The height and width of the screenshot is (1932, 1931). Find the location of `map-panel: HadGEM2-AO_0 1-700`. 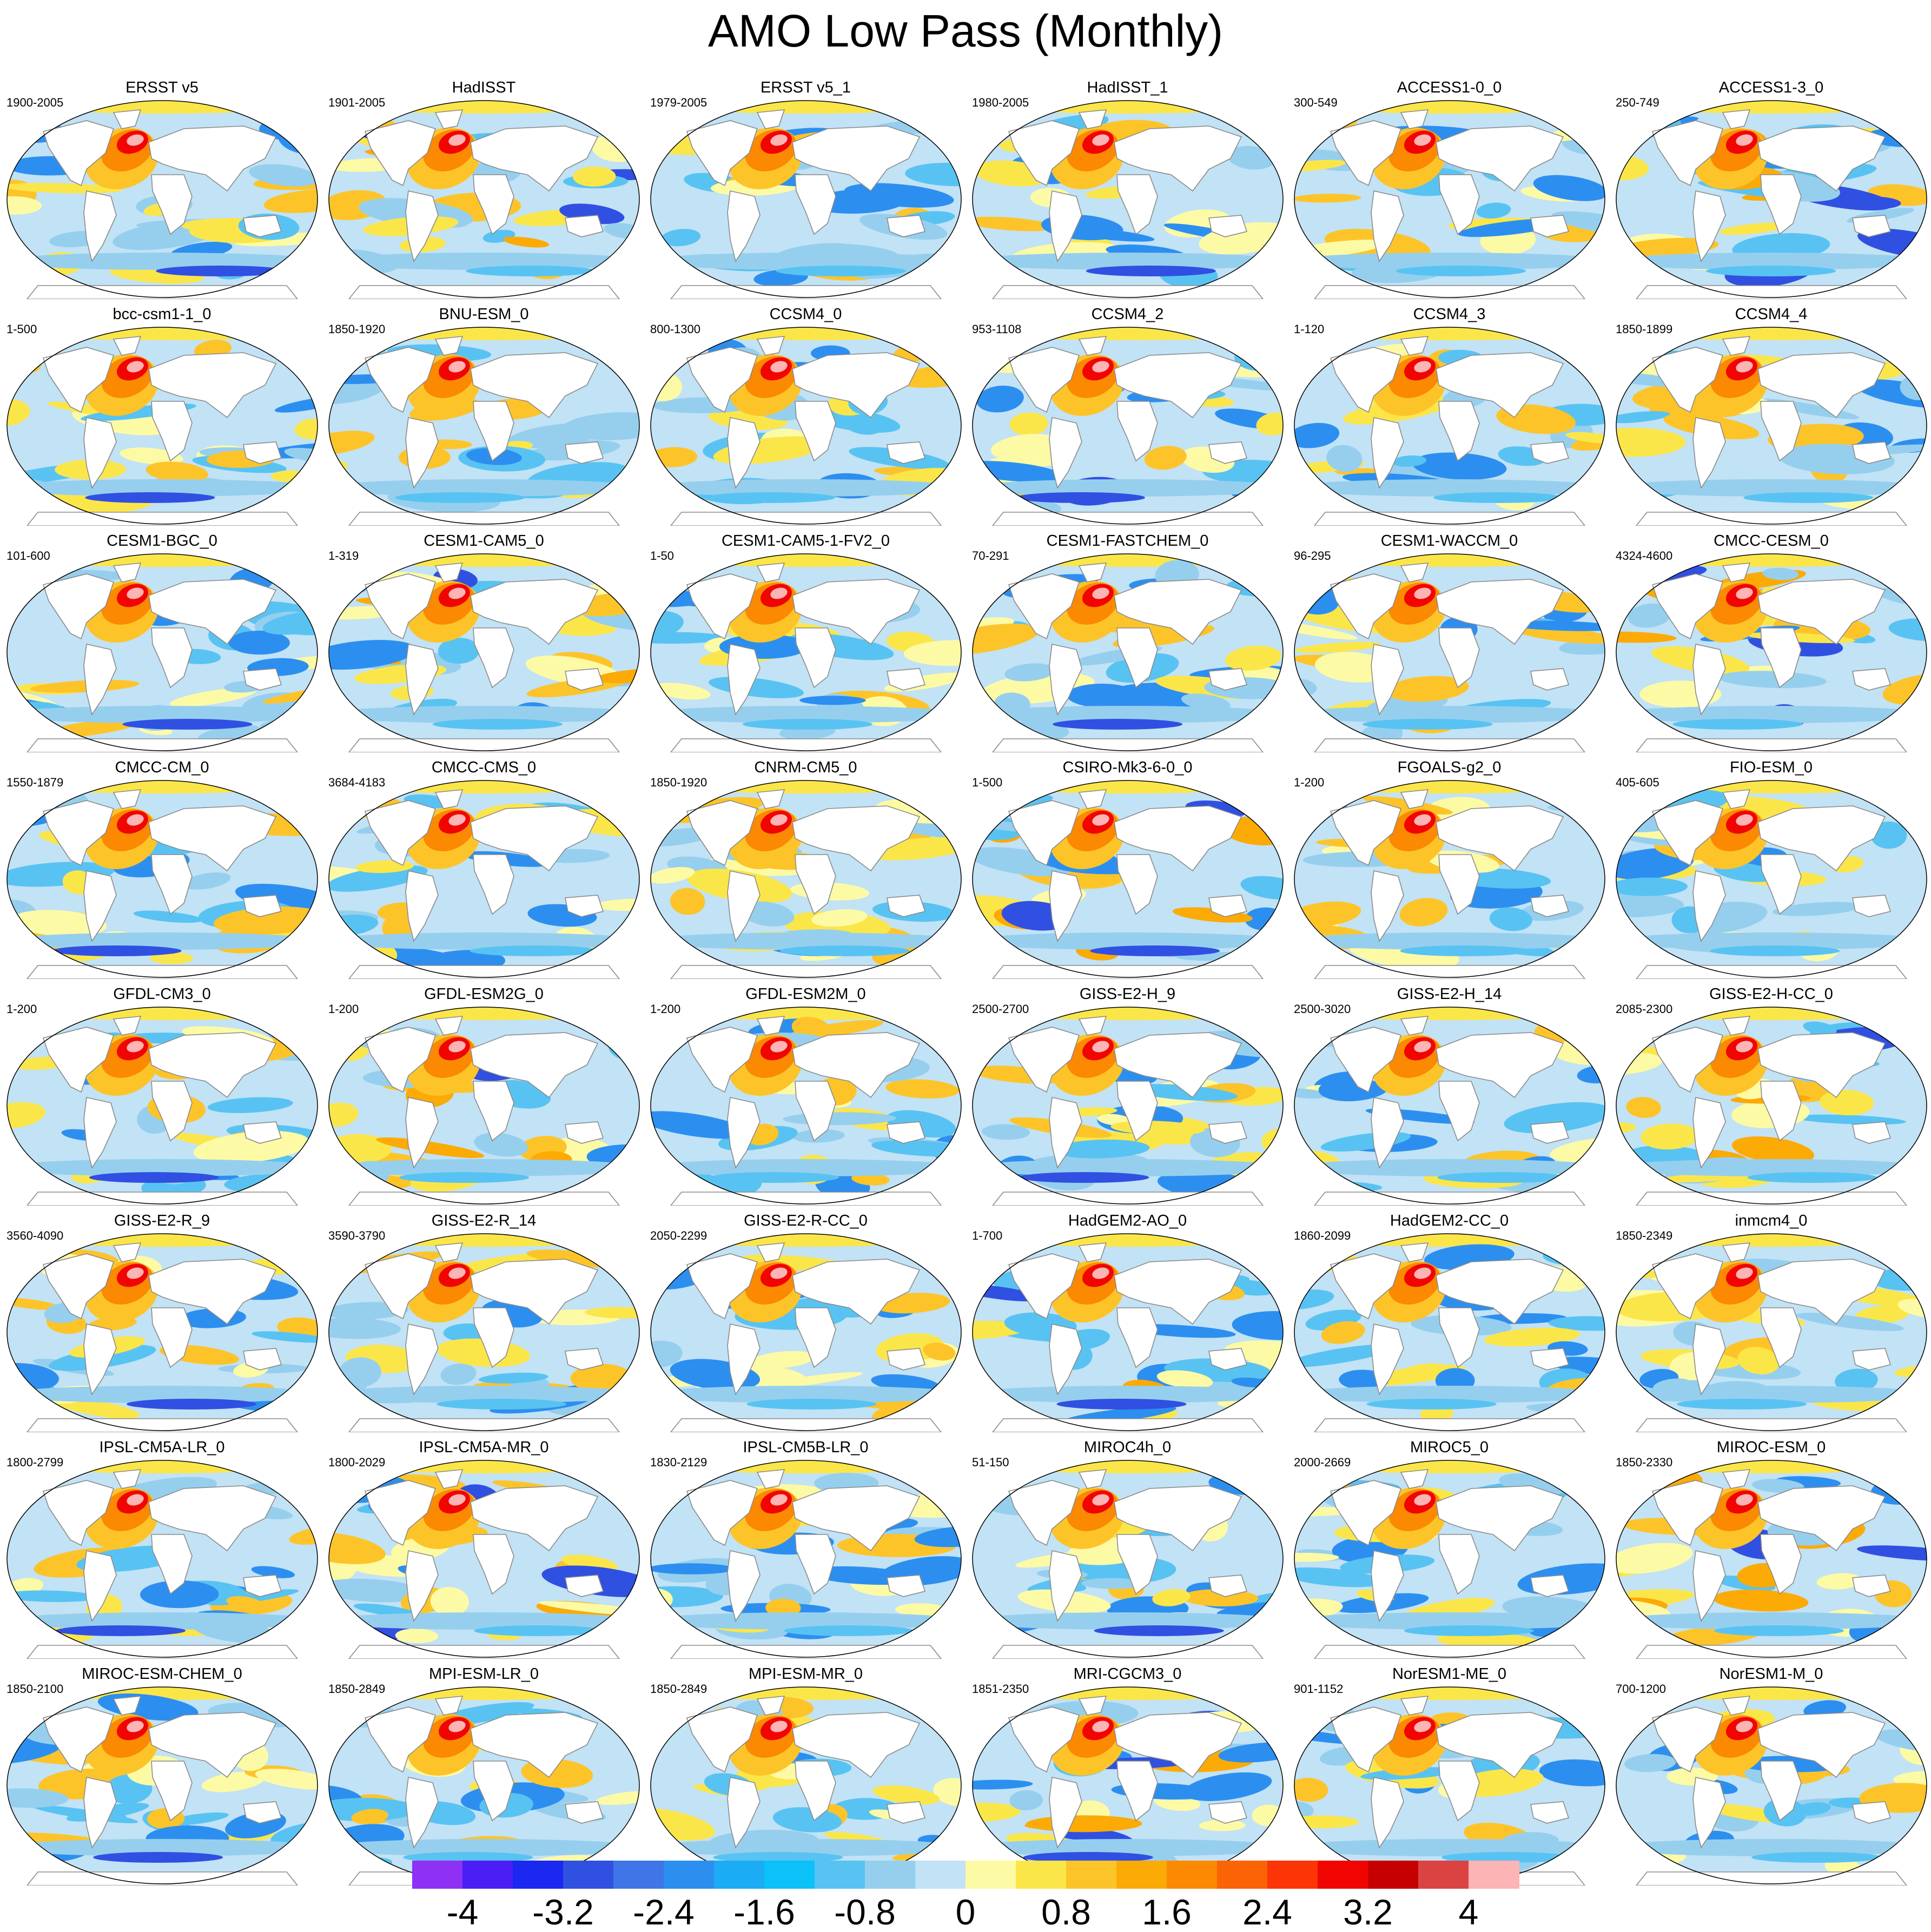

map-panel: HadGEM2-AO_0 1-700 is located at coordinates (1127, 1323).